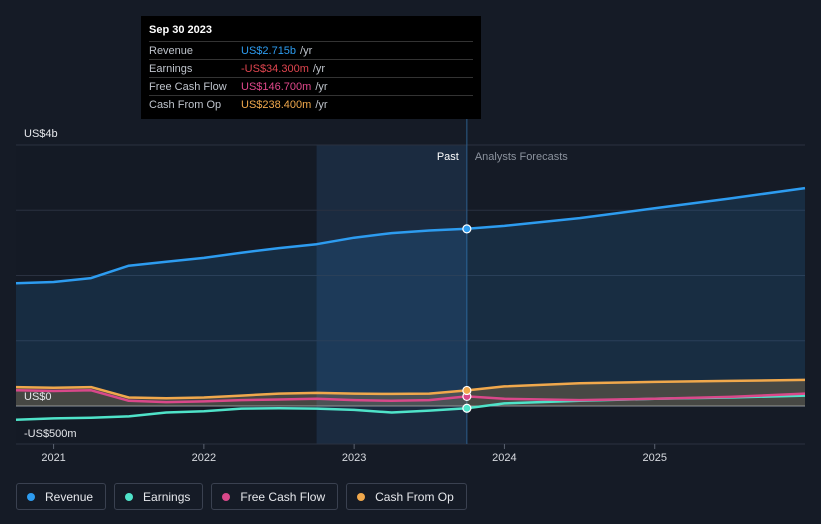  What do you see at coordinates (171, 68) in the screenshot?
I see `tooltip-label: Earnings` at bounding box center [171, 68].